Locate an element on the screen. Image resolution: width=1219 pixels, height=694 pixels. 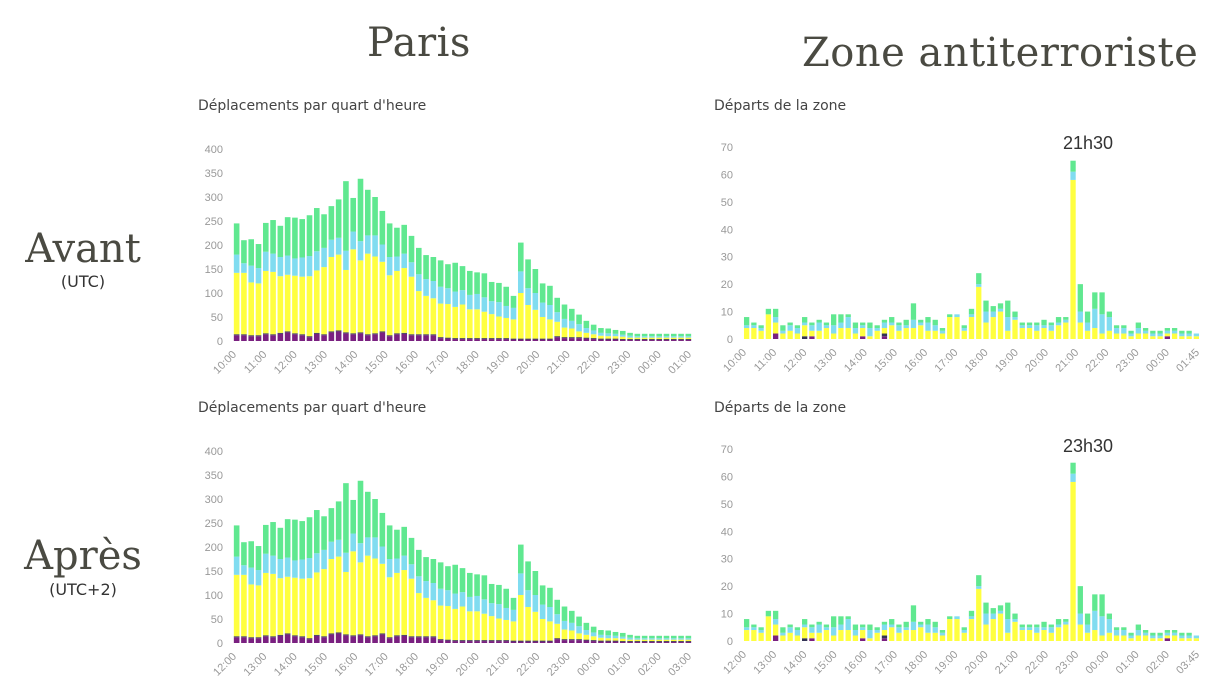
x-tick-label: 00:00 is located at coordinates (589, 665).